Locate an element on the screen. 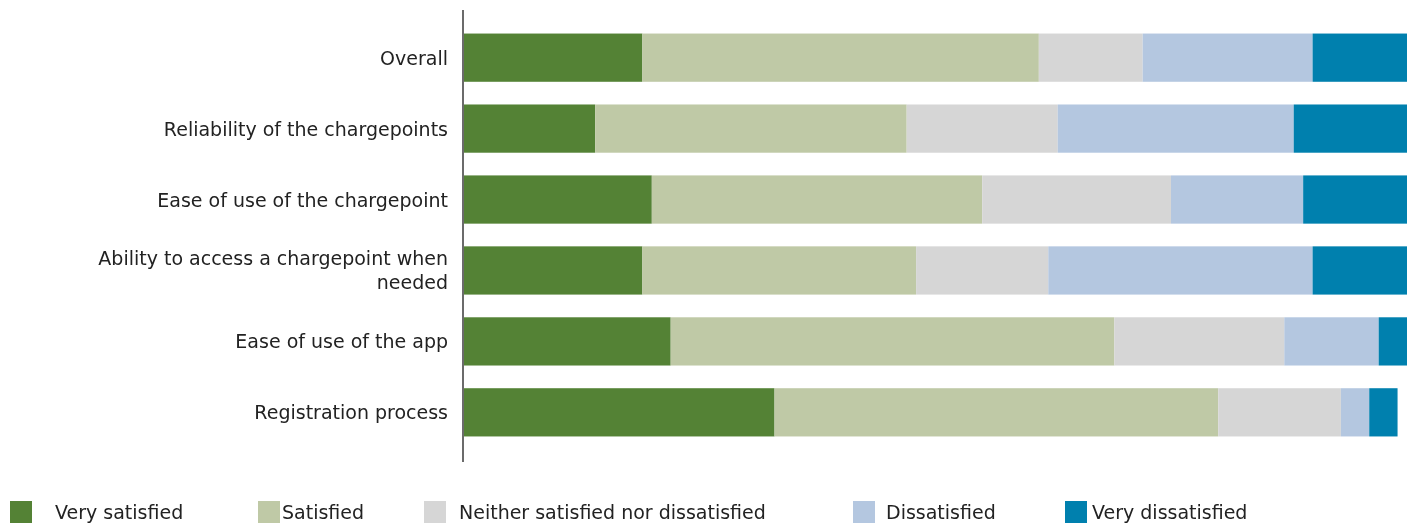  y-tick-label: Ease of use of the chargepoint is located at coordinates (302, 199).